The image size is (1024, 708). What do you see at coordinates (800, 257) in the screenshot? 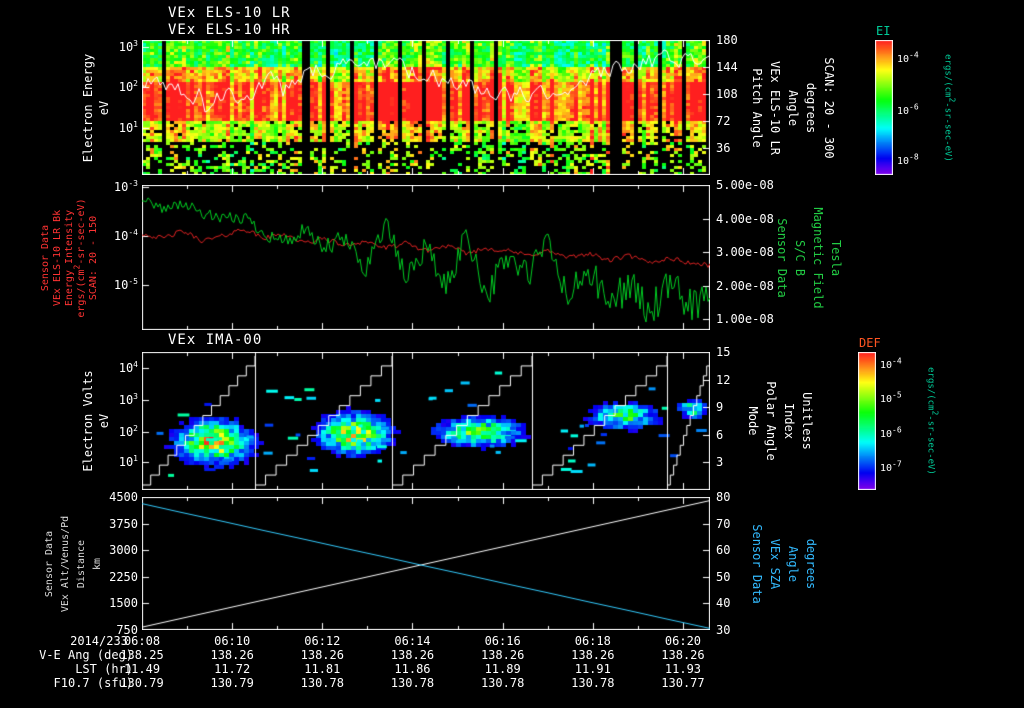
I see `p2-right-label-1: S/C B` at bounding box center [800, 257].